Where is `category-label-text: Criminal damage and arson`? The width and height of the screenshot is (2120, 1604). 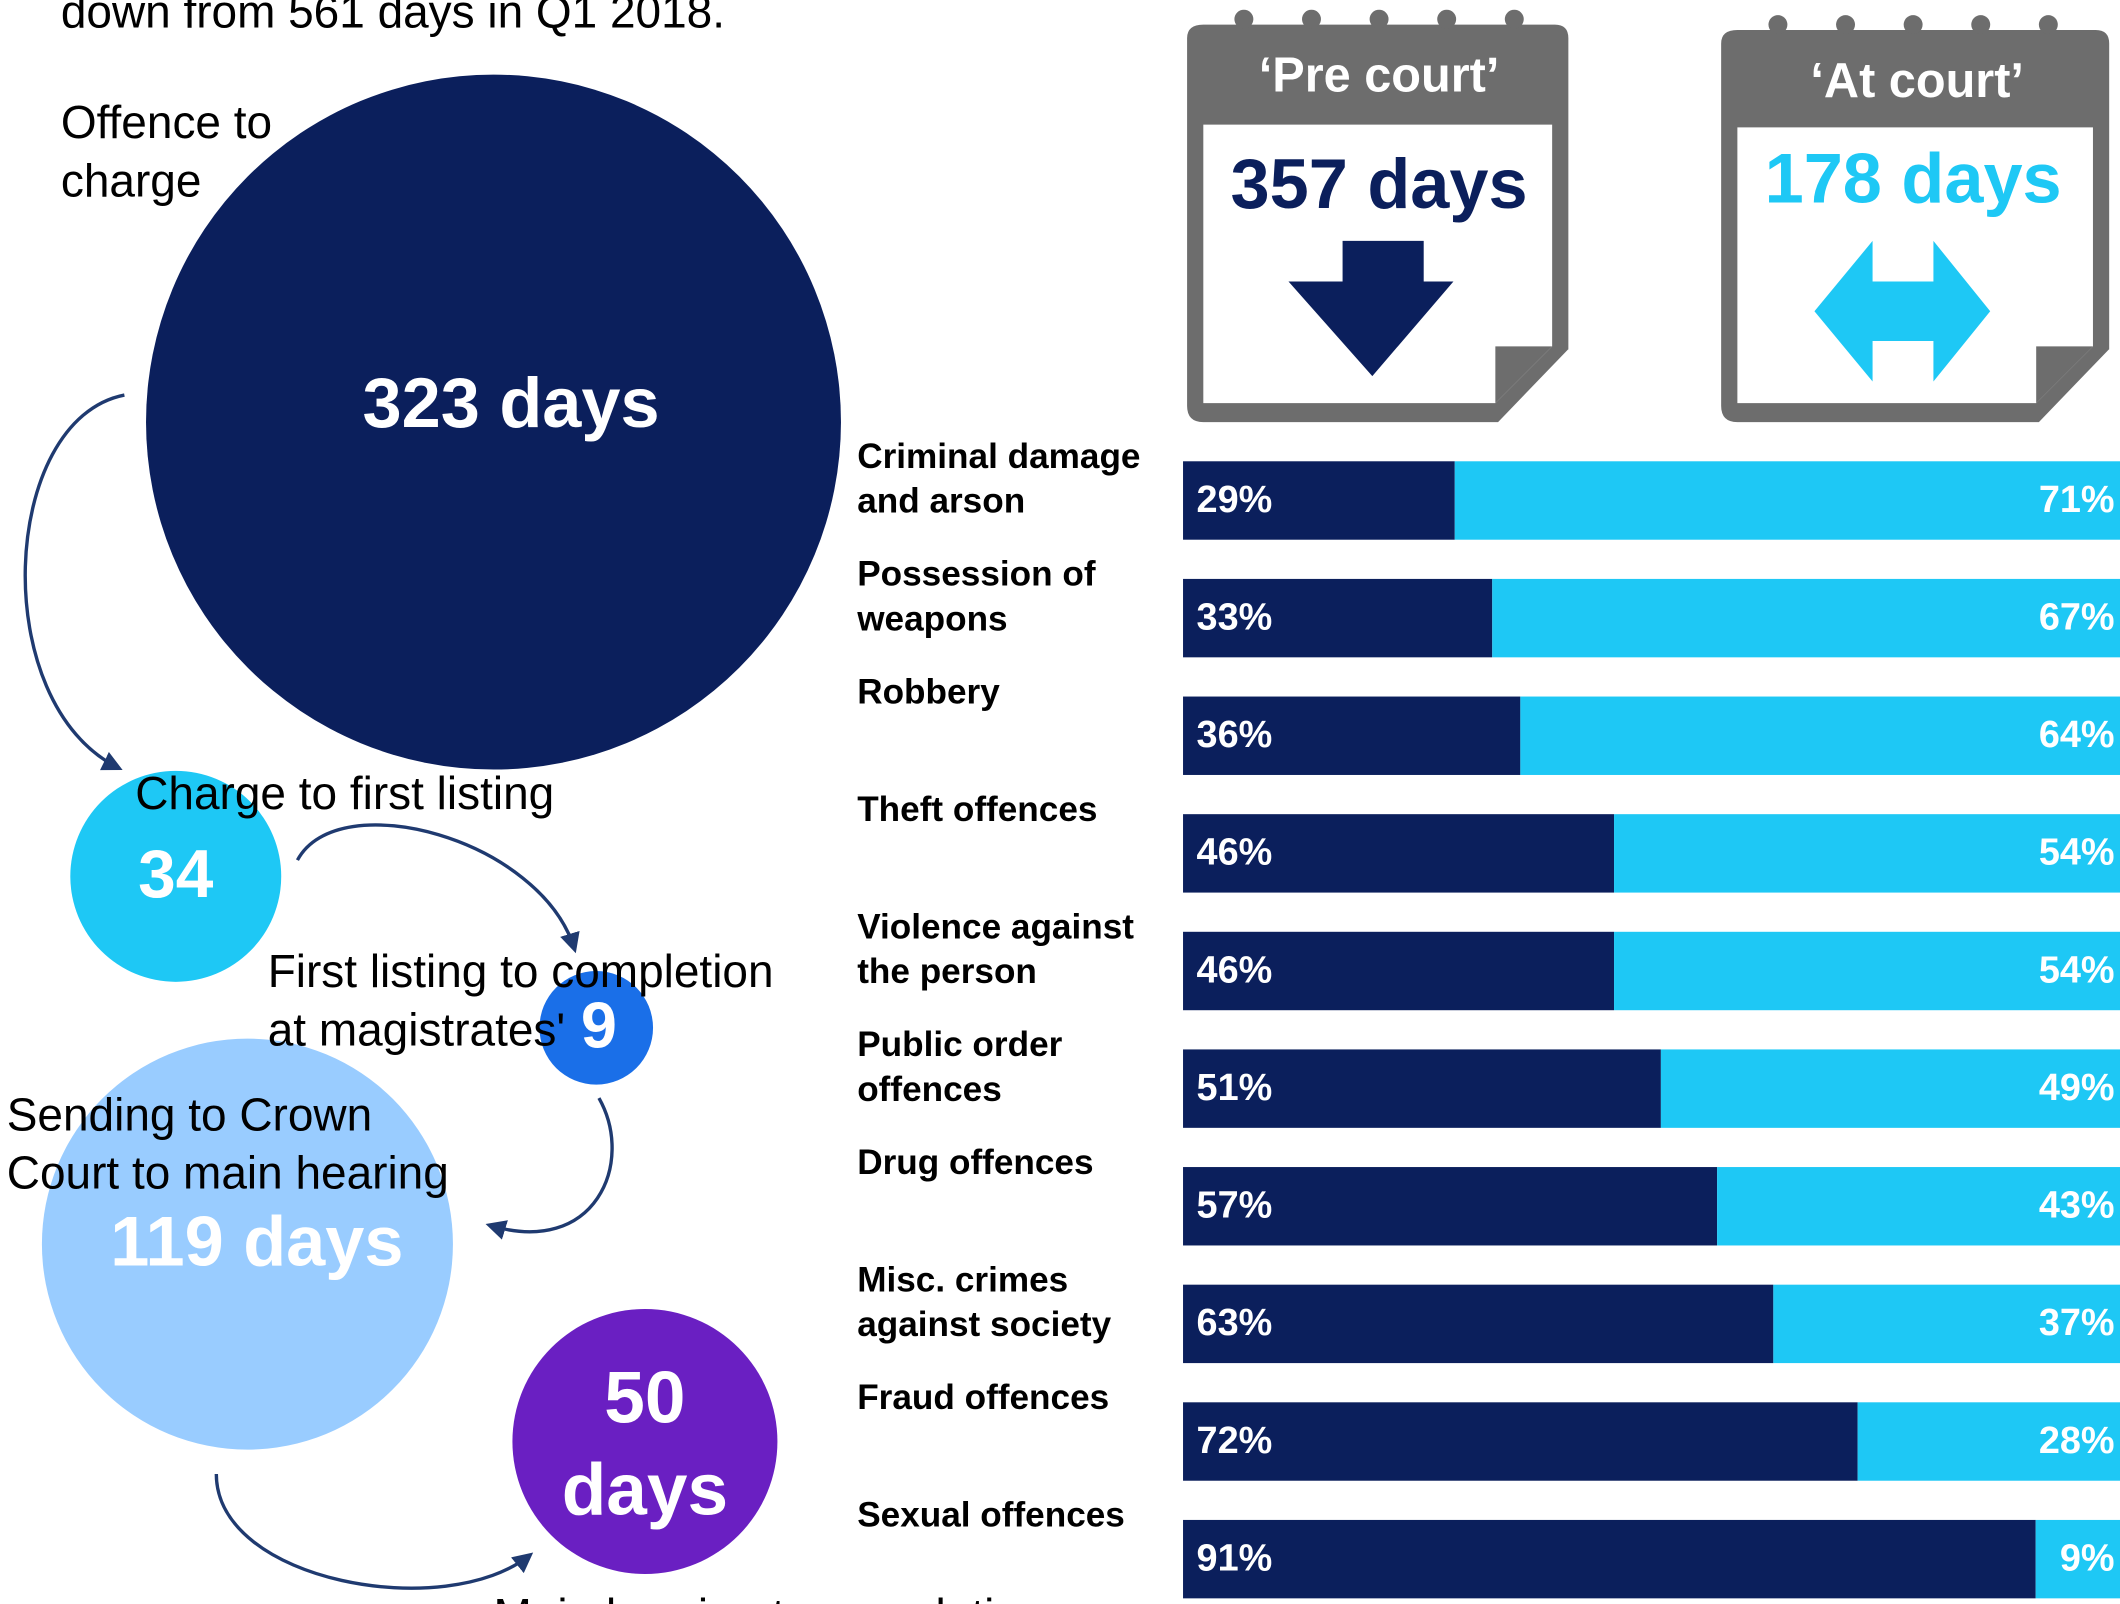
category-label-text: Criminal damage and arson is located at coordinates (999, 478).